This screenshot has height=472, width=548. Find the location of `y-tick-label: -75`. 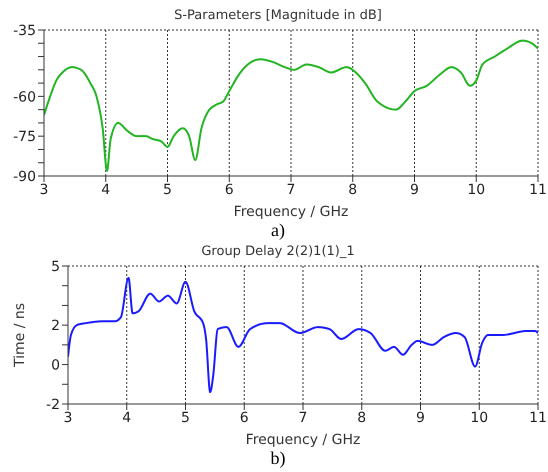

y-tick-label: -75 is located at coordinates (24, 137).